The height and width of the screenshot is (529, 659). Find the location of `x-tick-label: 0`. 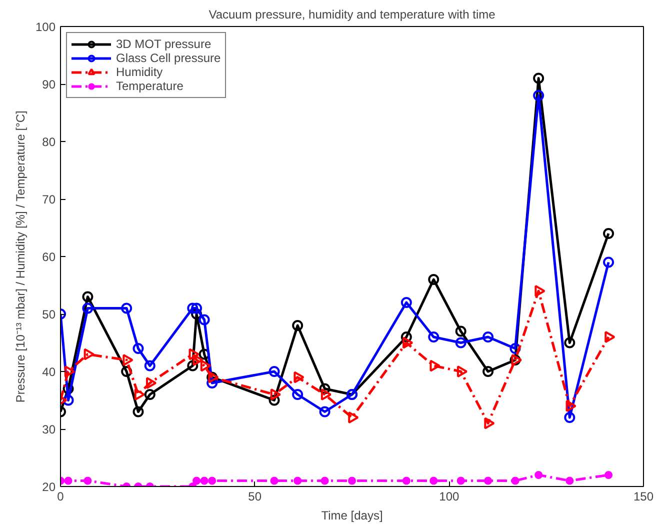

x-tick-label: 0 is located at coordinates (60, 497).